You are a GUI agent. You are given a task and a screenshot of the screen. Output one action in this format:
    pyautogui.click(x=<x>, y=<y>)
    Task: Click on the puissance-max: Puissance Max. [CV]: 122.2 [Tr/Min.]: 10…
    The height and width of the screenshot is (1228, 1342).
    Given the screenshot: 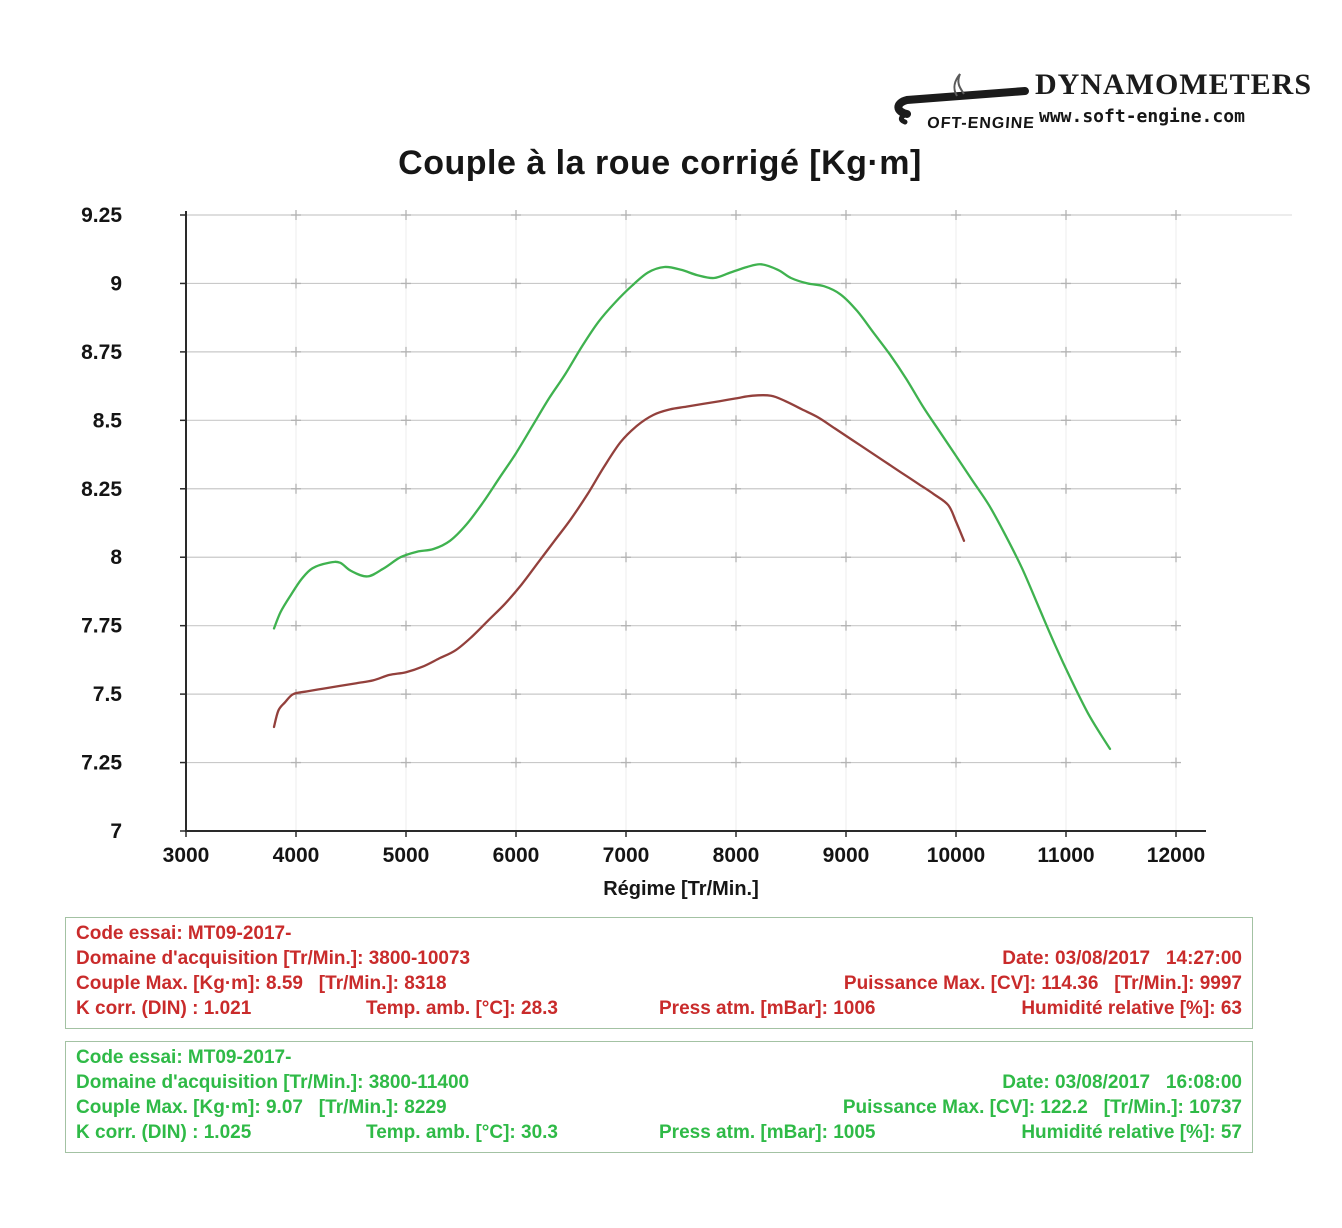 What is the action you would take?
    pyautogui.click(x=1042, y=1107)
    